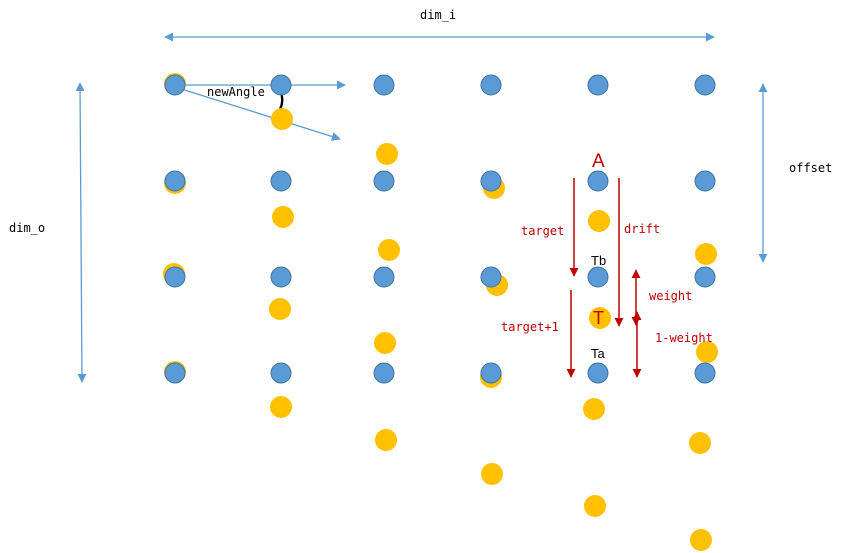  Describe the element at coordinates (642, 229) in the screenshot. I see `drift-label: drift` at that location.